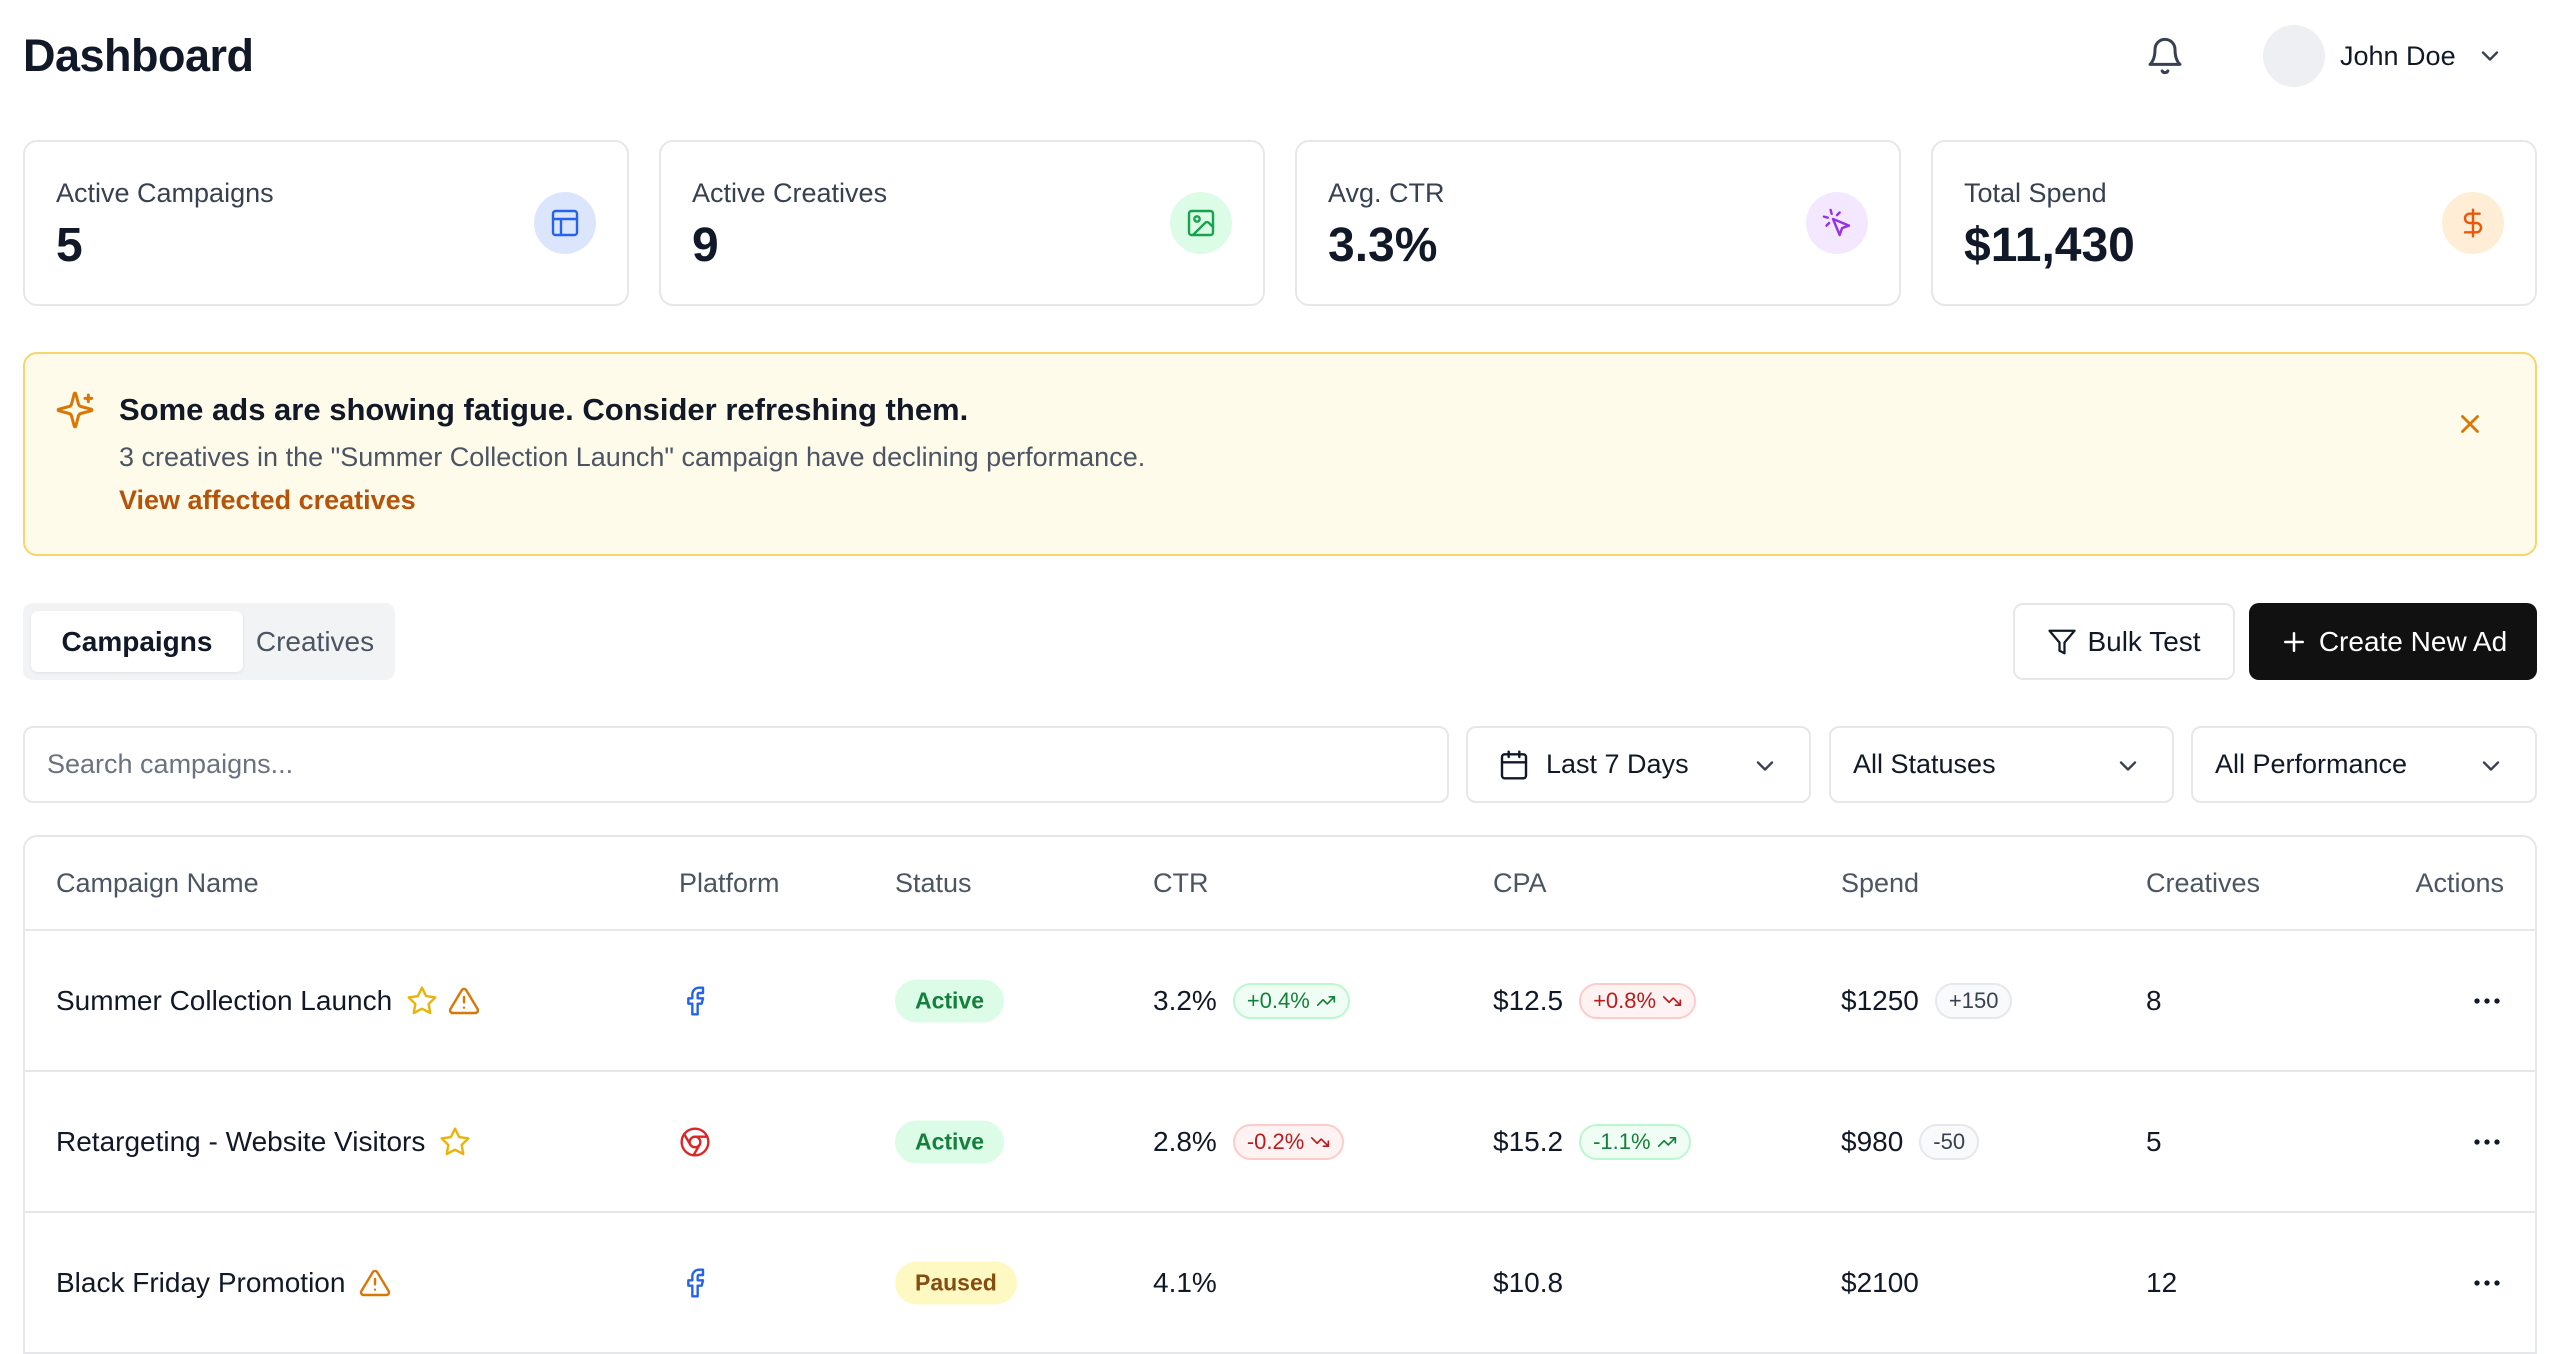  I want to click on campaign-name: Summer Collection Launch, so click(224, 1000).